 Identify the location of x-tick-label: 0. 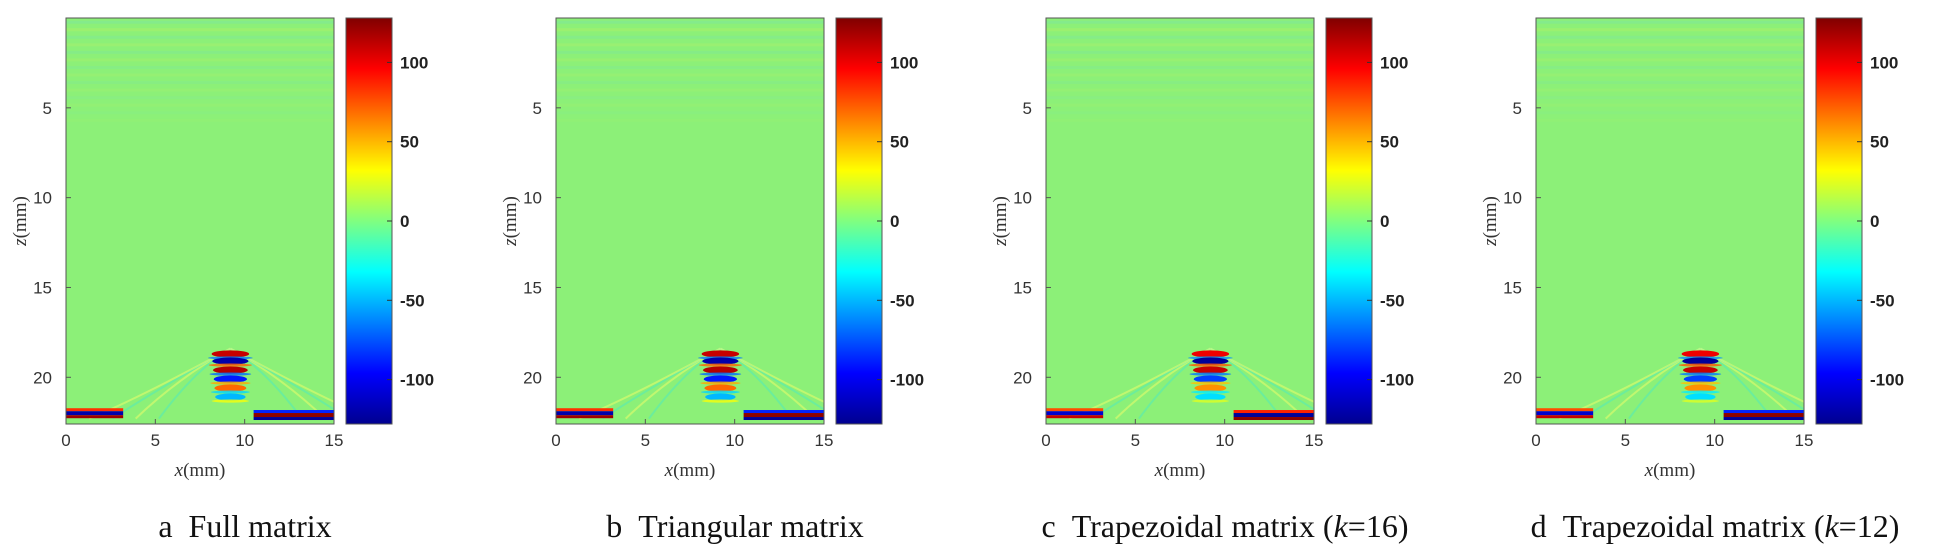
(1535, 440).